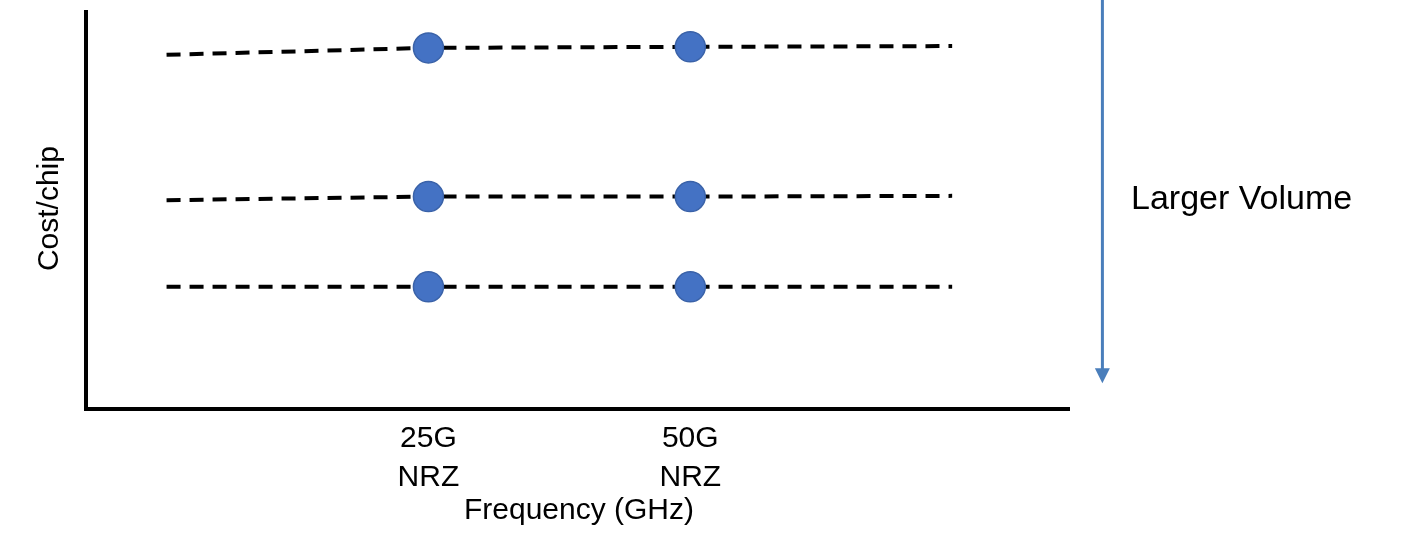 The image size is (1409, 537). Describe the element at coordinates (1242, 197) in the screenshot. I see `text: Larger Volume` at that location.